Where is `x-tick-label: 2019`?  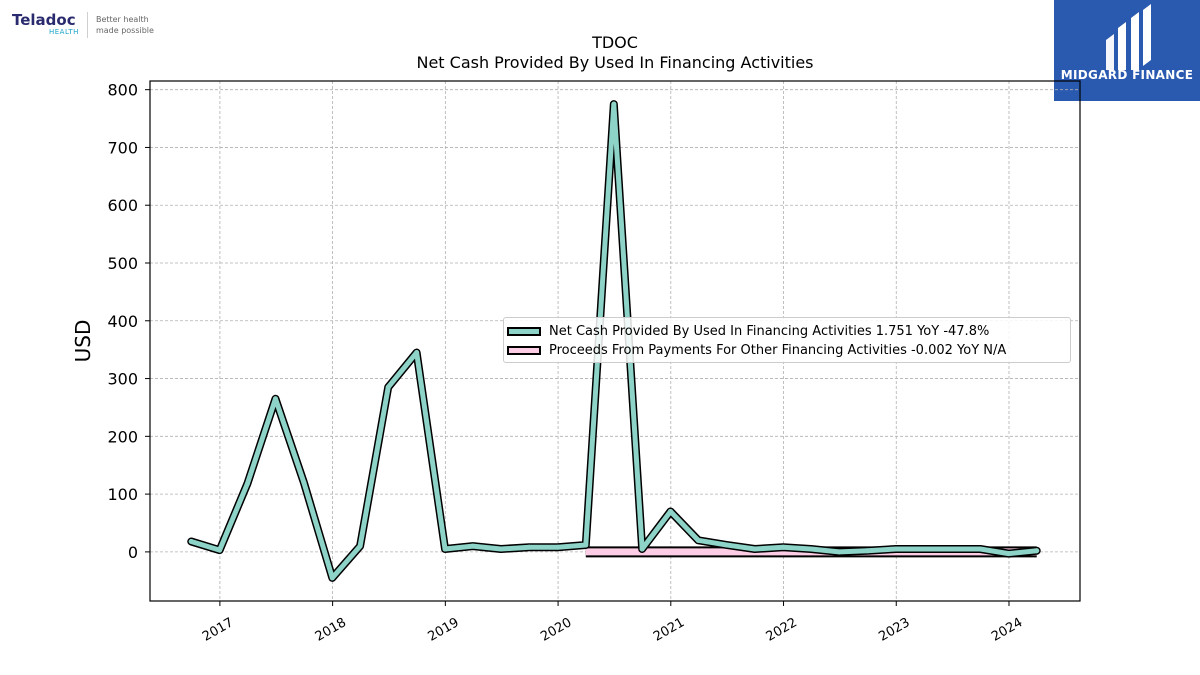
x-tick-label: 2019 is located at coordinates (444, 630).